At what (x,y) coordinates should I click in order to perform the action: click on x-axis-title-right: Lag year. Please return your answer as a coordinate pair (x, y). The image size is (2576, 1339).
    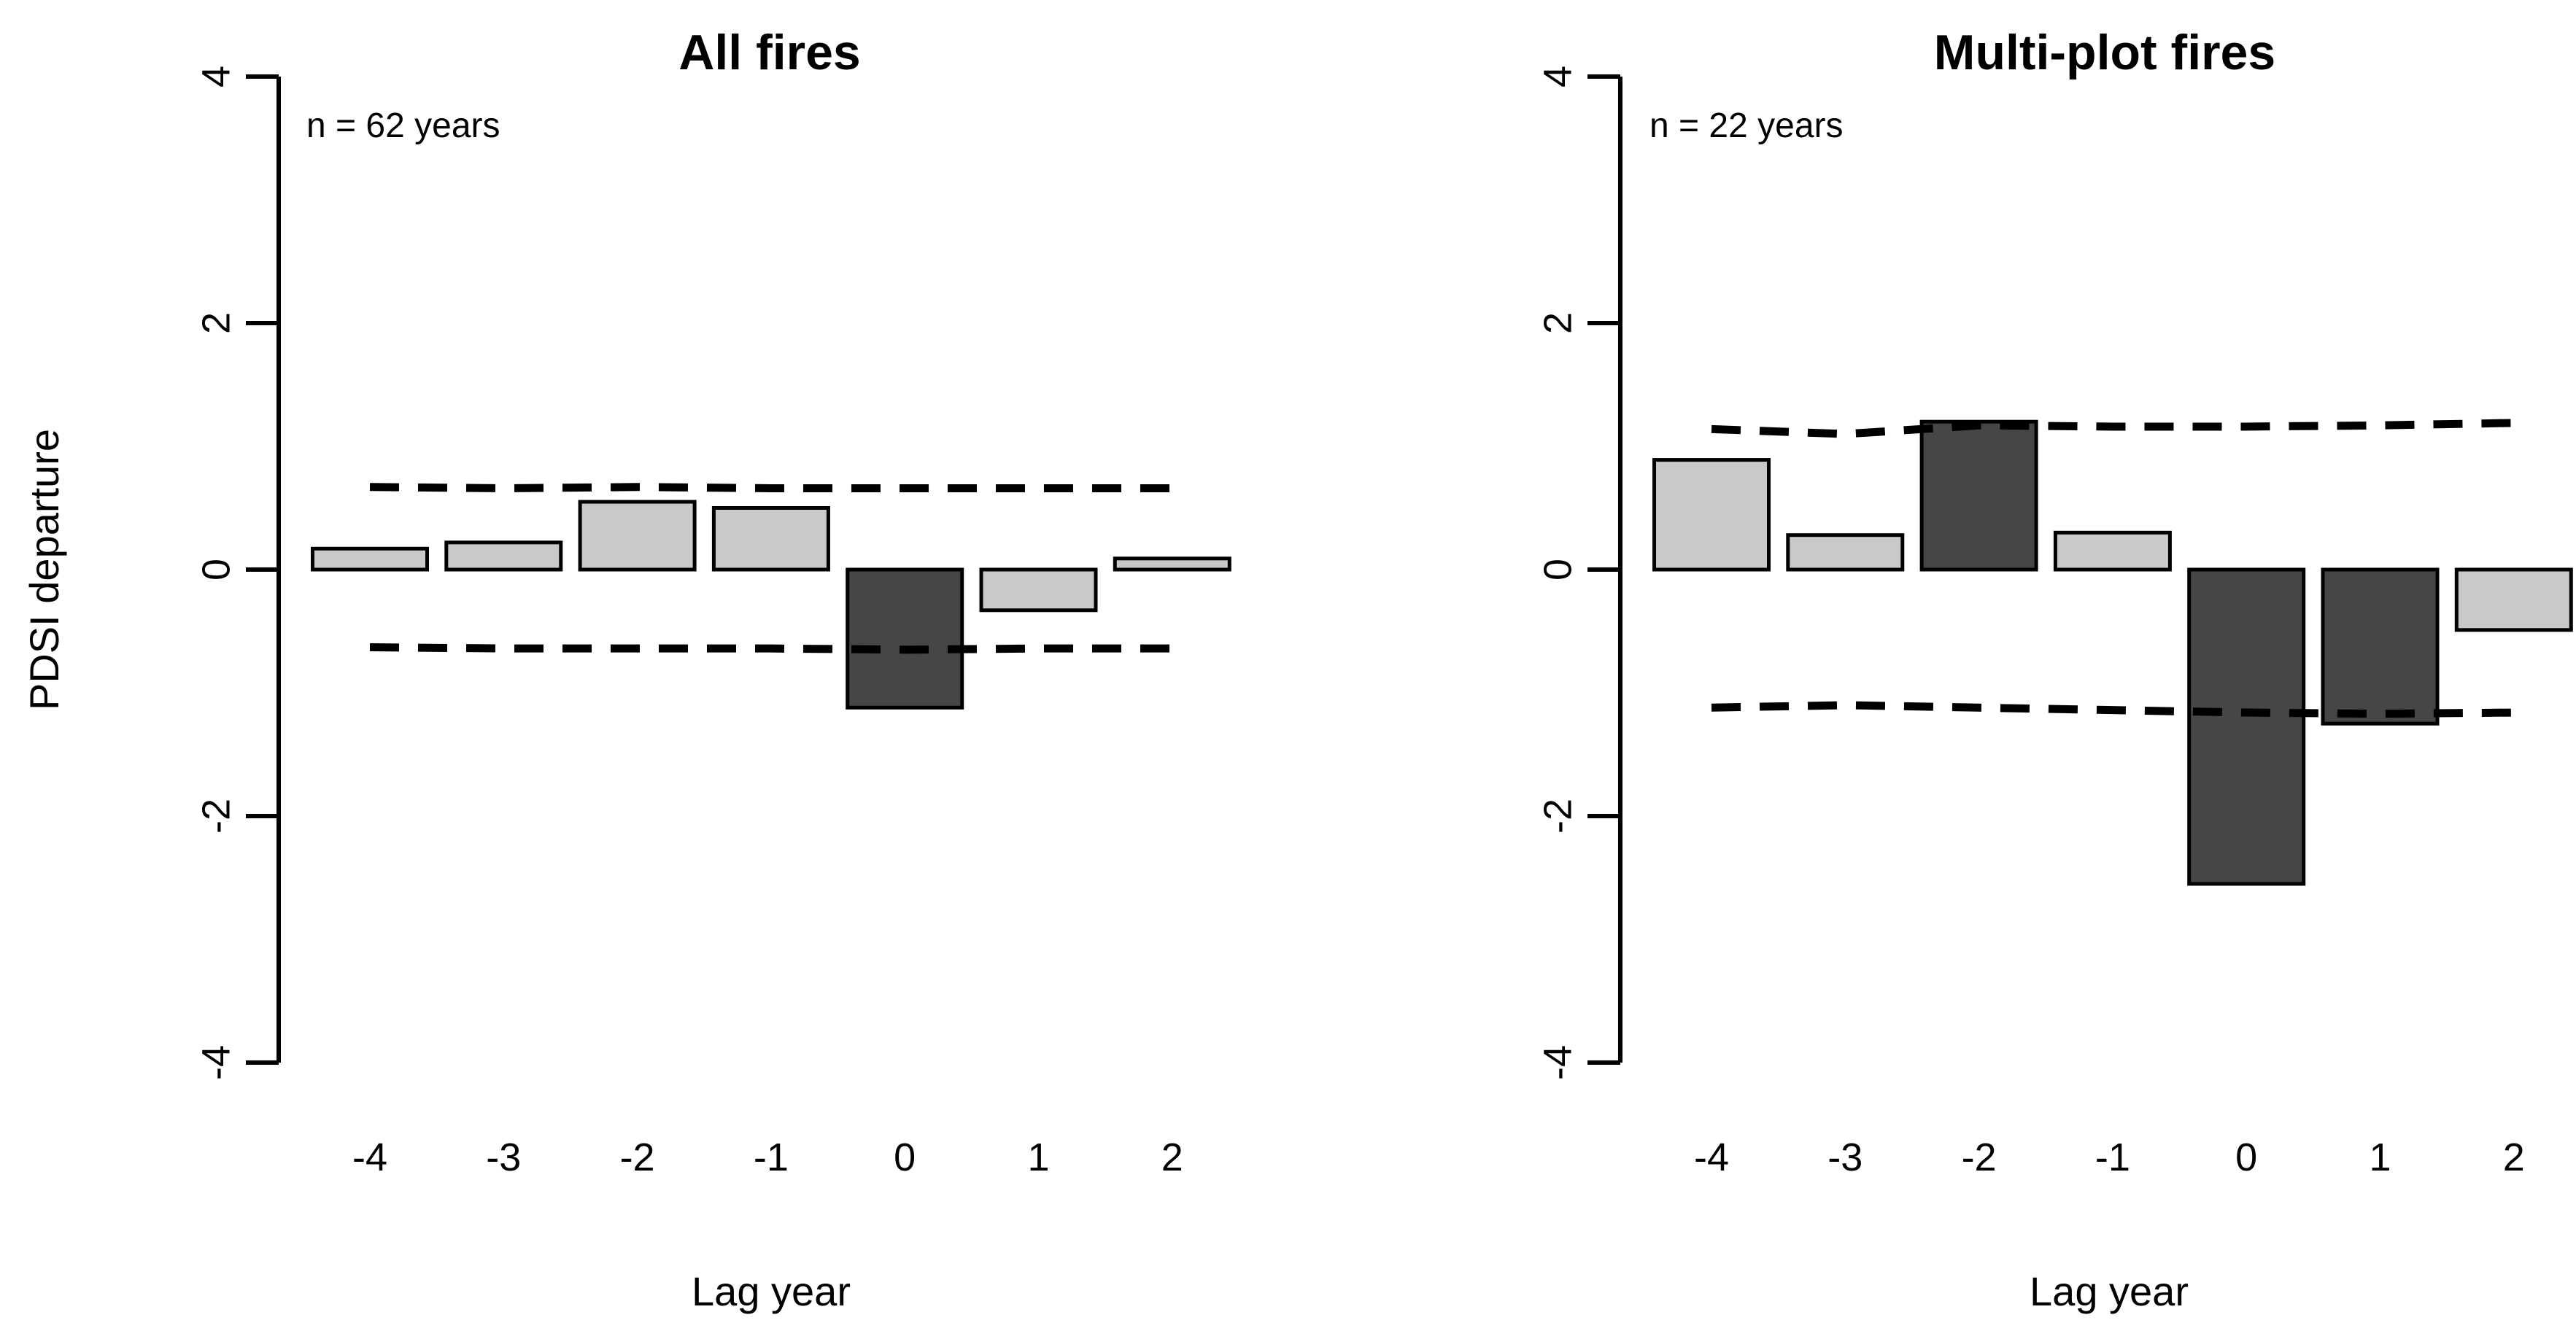
    Looking at the image, I should click on (2109, 1291).